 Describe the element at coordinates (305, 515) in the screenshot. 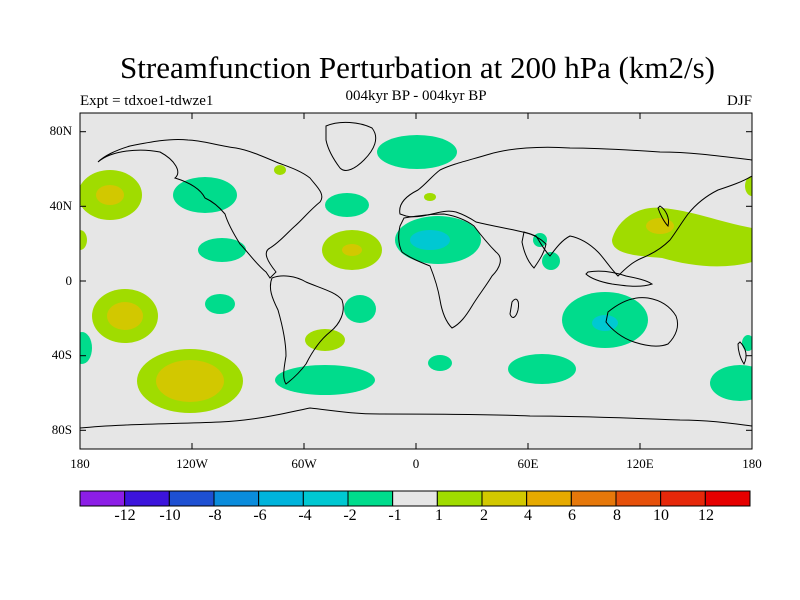

I see `colorbar-label: -4` at that location.